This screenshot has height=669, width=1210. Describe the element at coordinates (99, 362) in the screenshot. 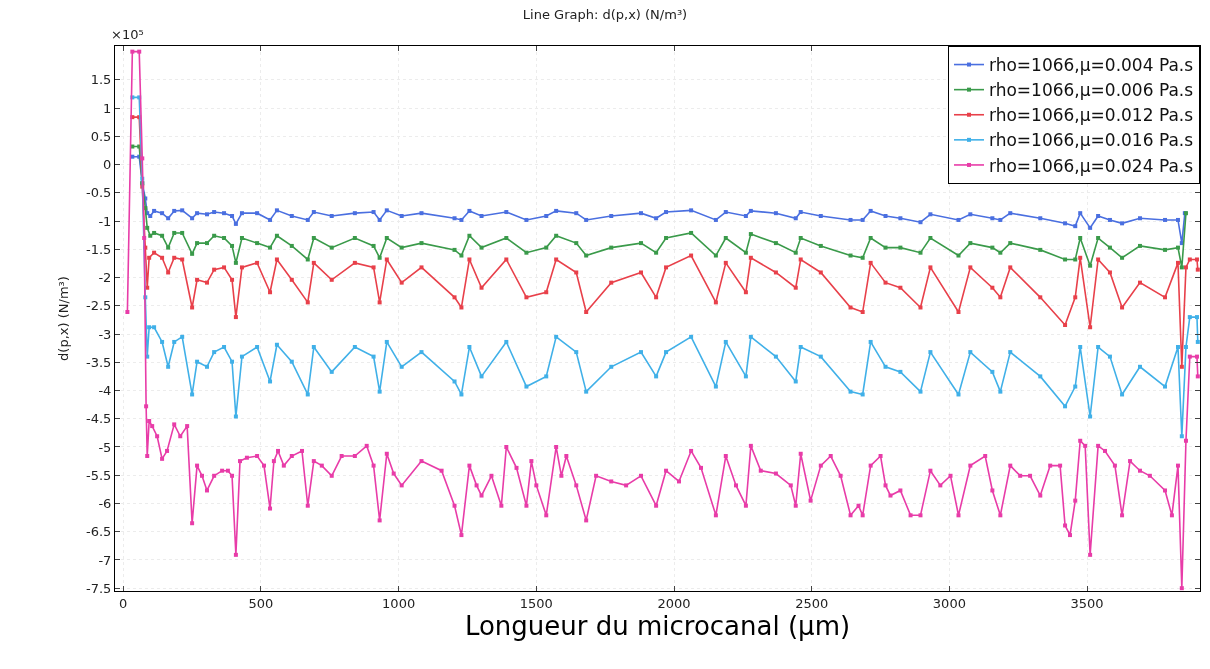

I see `y-tick-label: -3.5` at that location.